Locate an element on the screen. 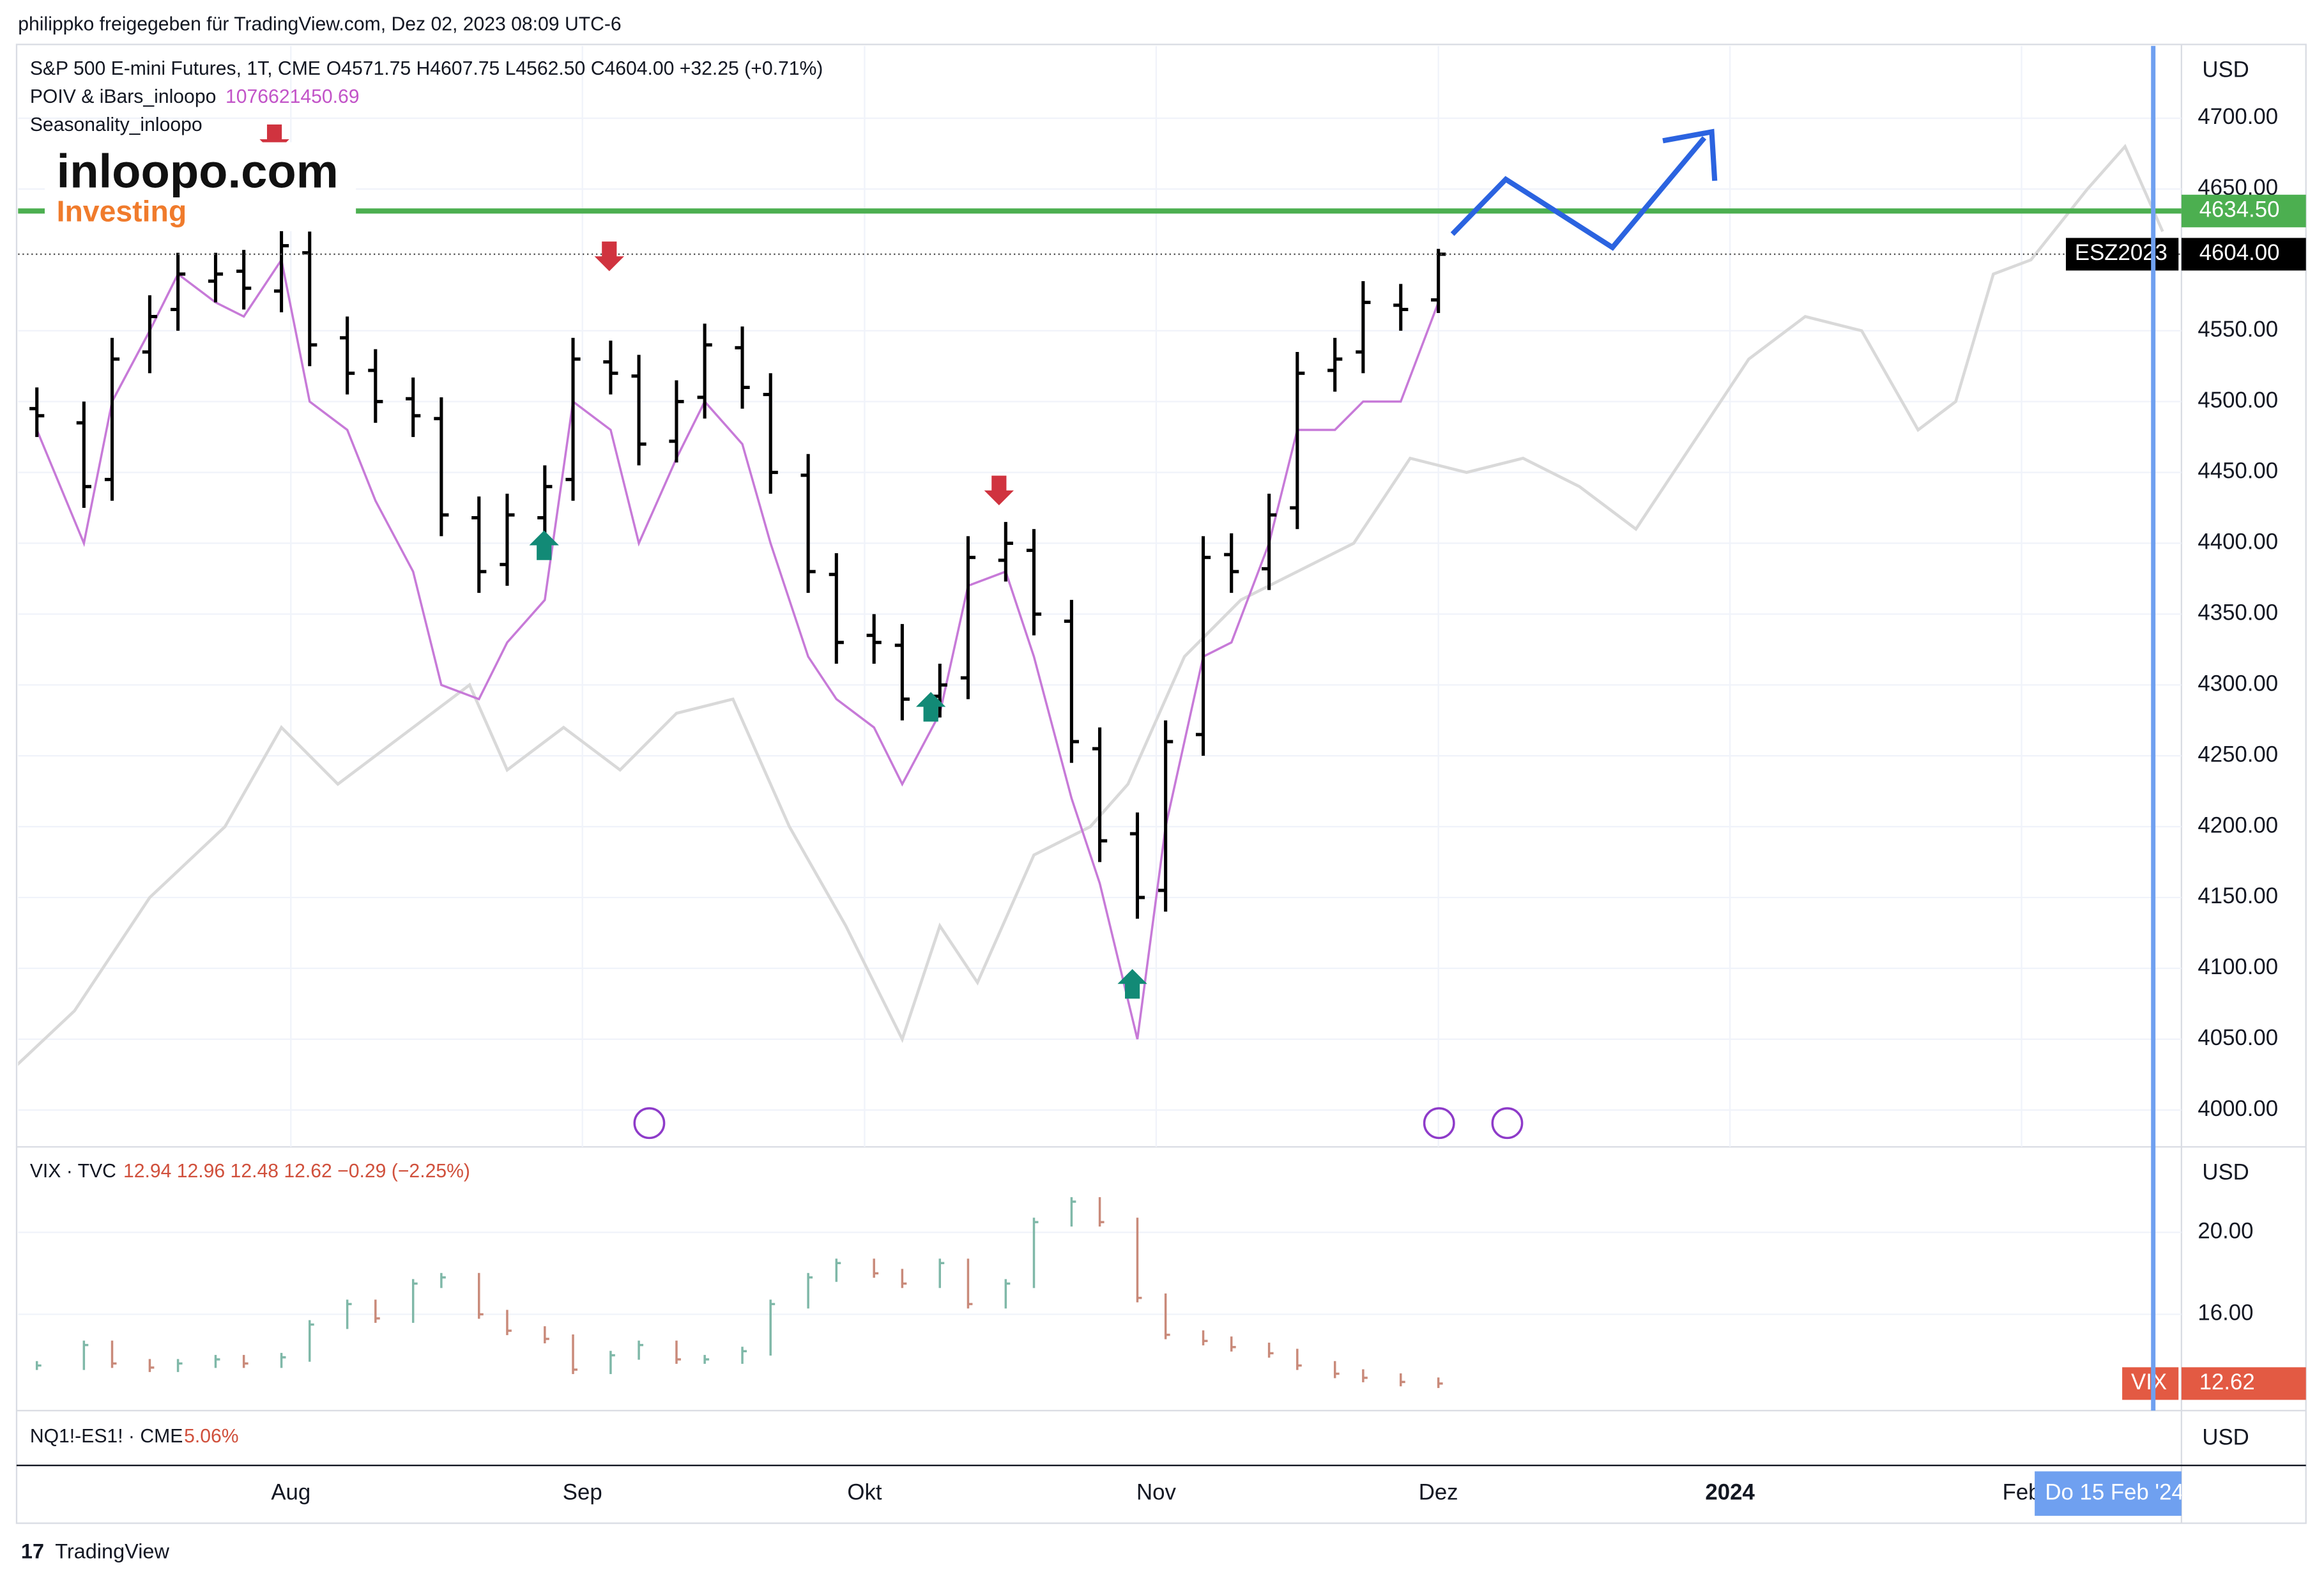  drawn-arrow-head is located at coordinates (1690, 154).